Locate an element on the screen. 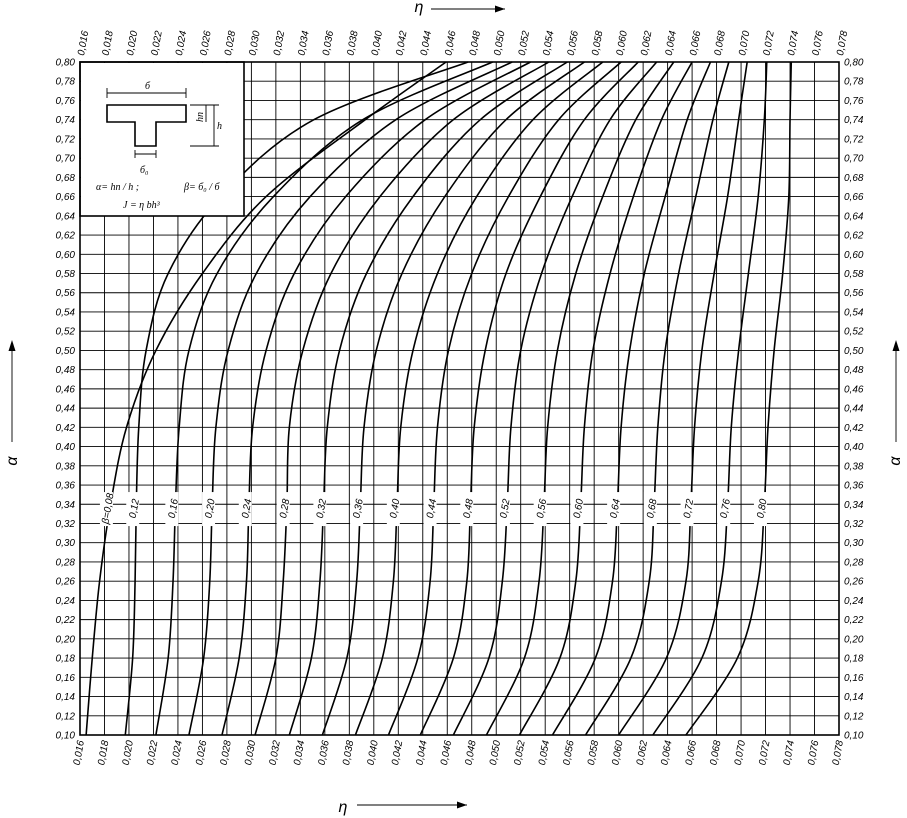 Image resolution: width=907 pixels, height=818 pixels. x-tick-label-bottom: 0,066 is located at coordinates (691, 752).